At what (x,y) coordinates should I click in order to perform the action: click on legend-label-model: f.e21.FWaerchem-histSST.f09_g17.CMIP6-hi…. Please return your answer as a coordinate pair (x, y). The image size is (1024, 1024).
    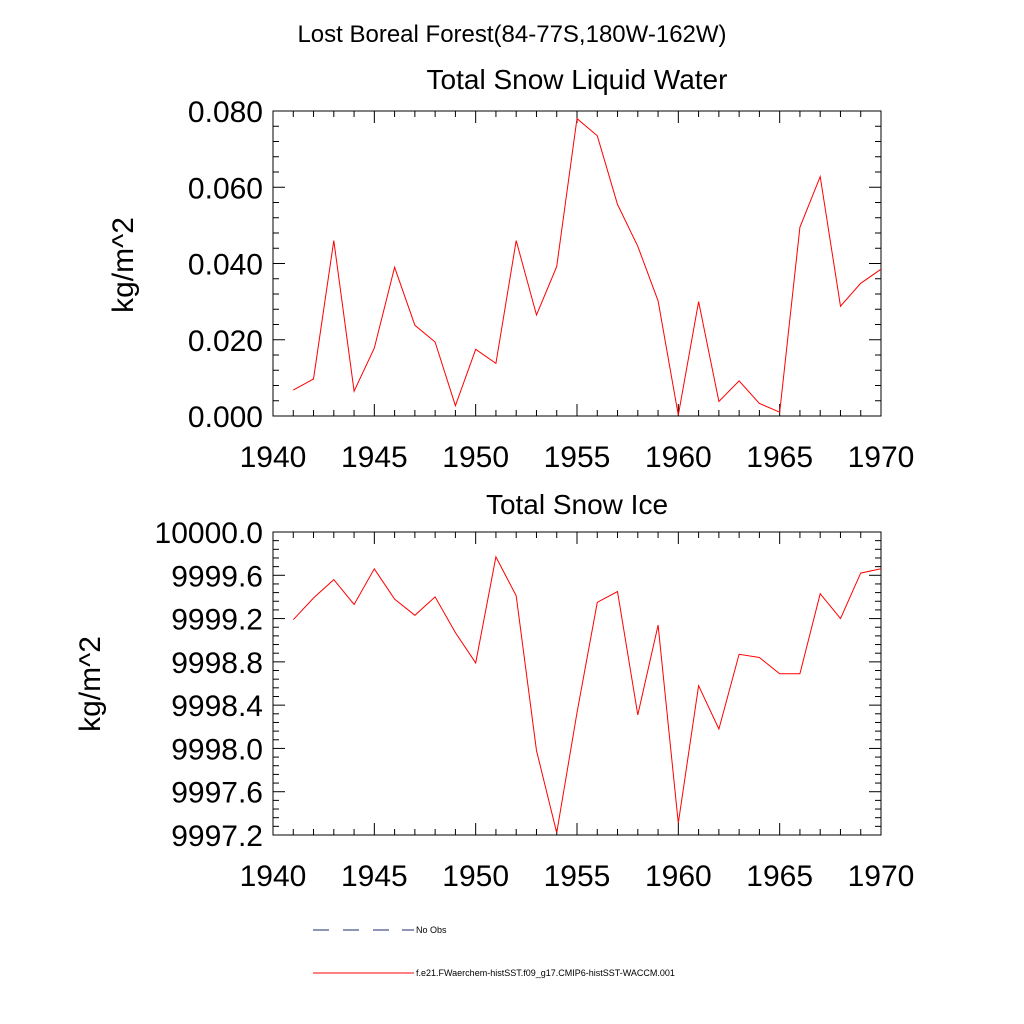
    Looking at the image, I should click on (545, 973).